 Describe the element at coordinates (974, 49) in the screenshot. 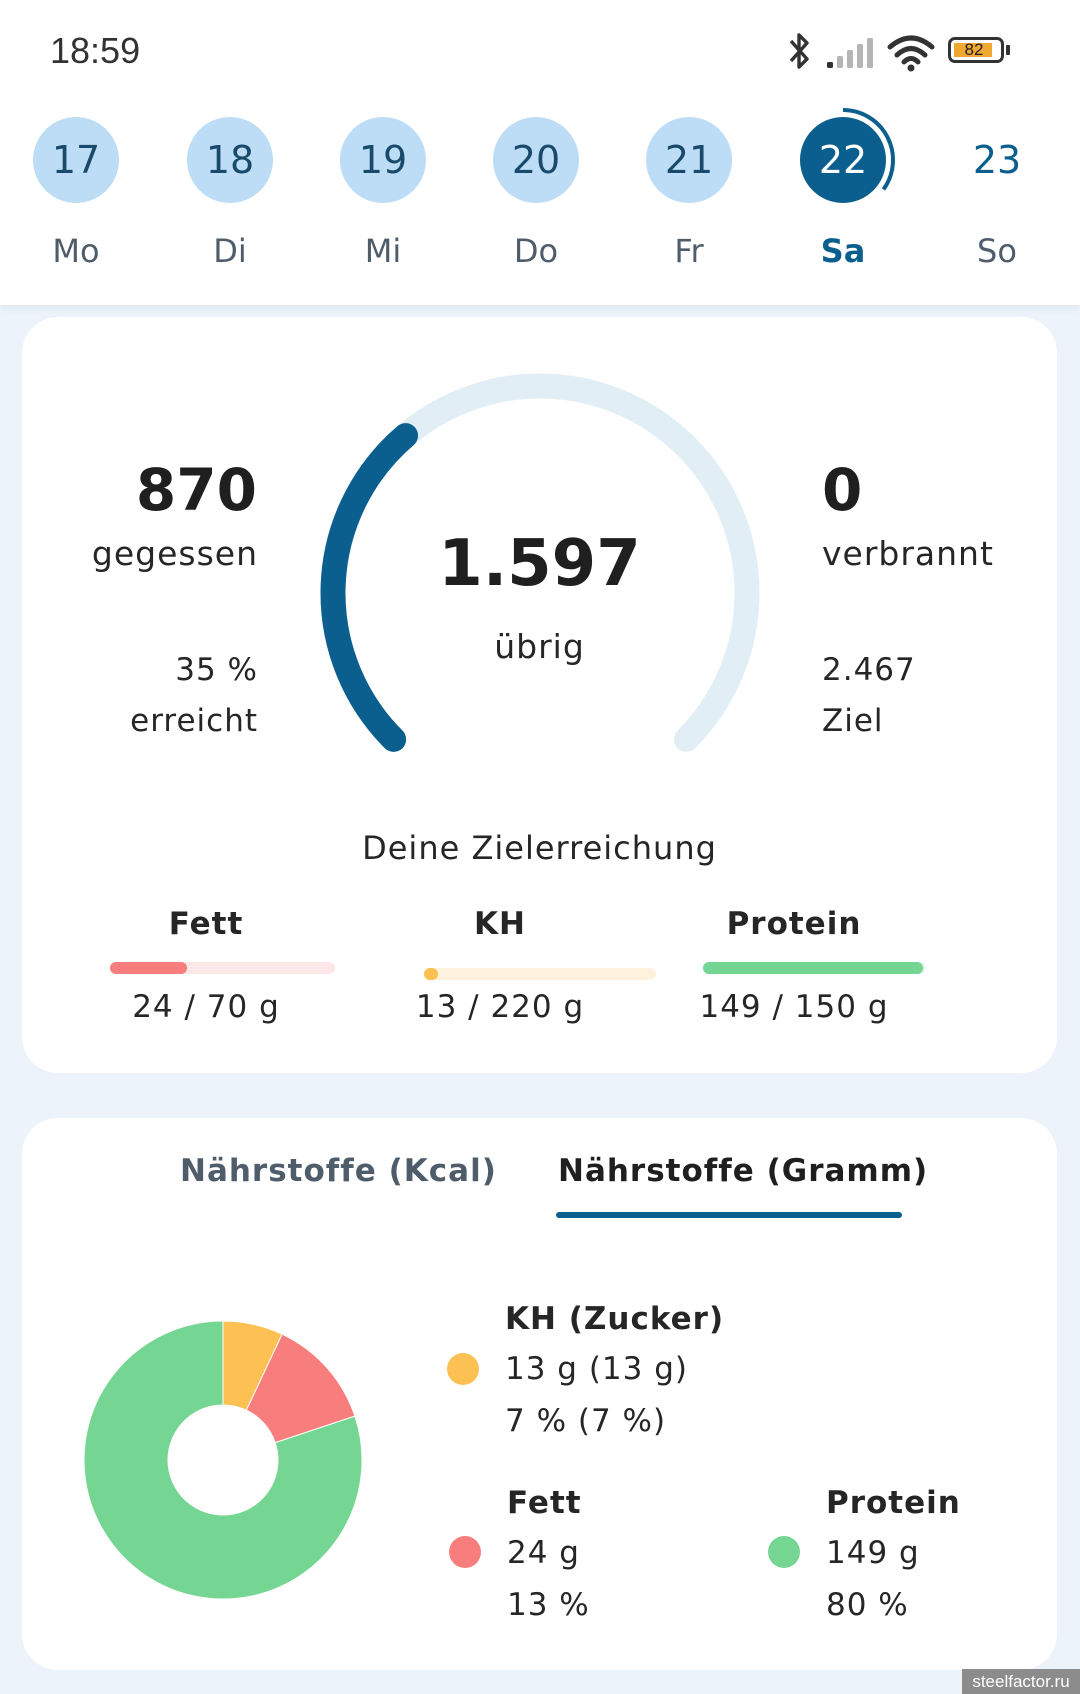

I see `battery-level: 82` at that location.